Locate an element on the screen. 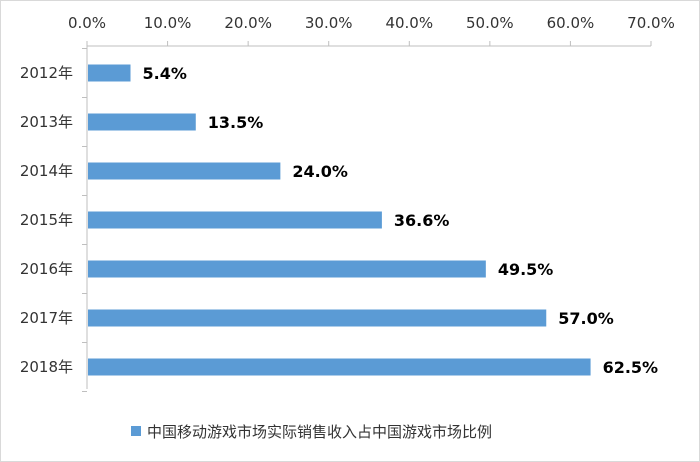 This screenshot has width=700, height=462. category-label: 2017年 is located at coordinates (46, 318).